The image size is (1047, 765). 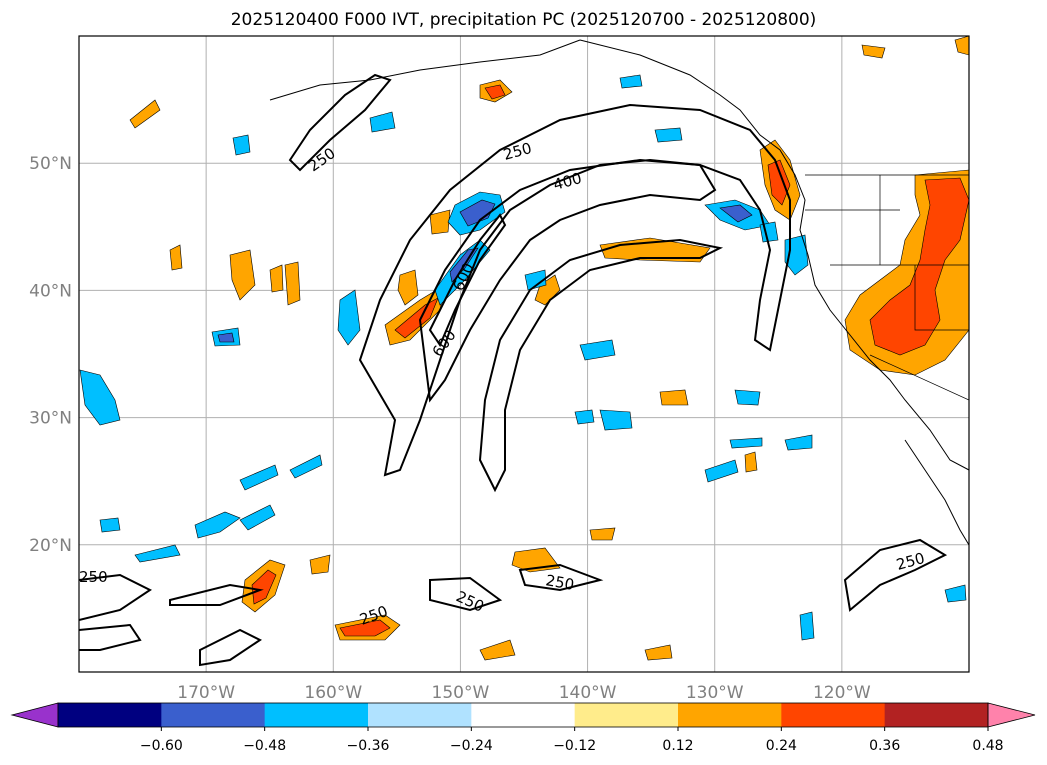 What do you see at coordinates (461, 693) in the screenshot?
I see `lon-tick-label: 150°W` at bounding box center [461, 693].